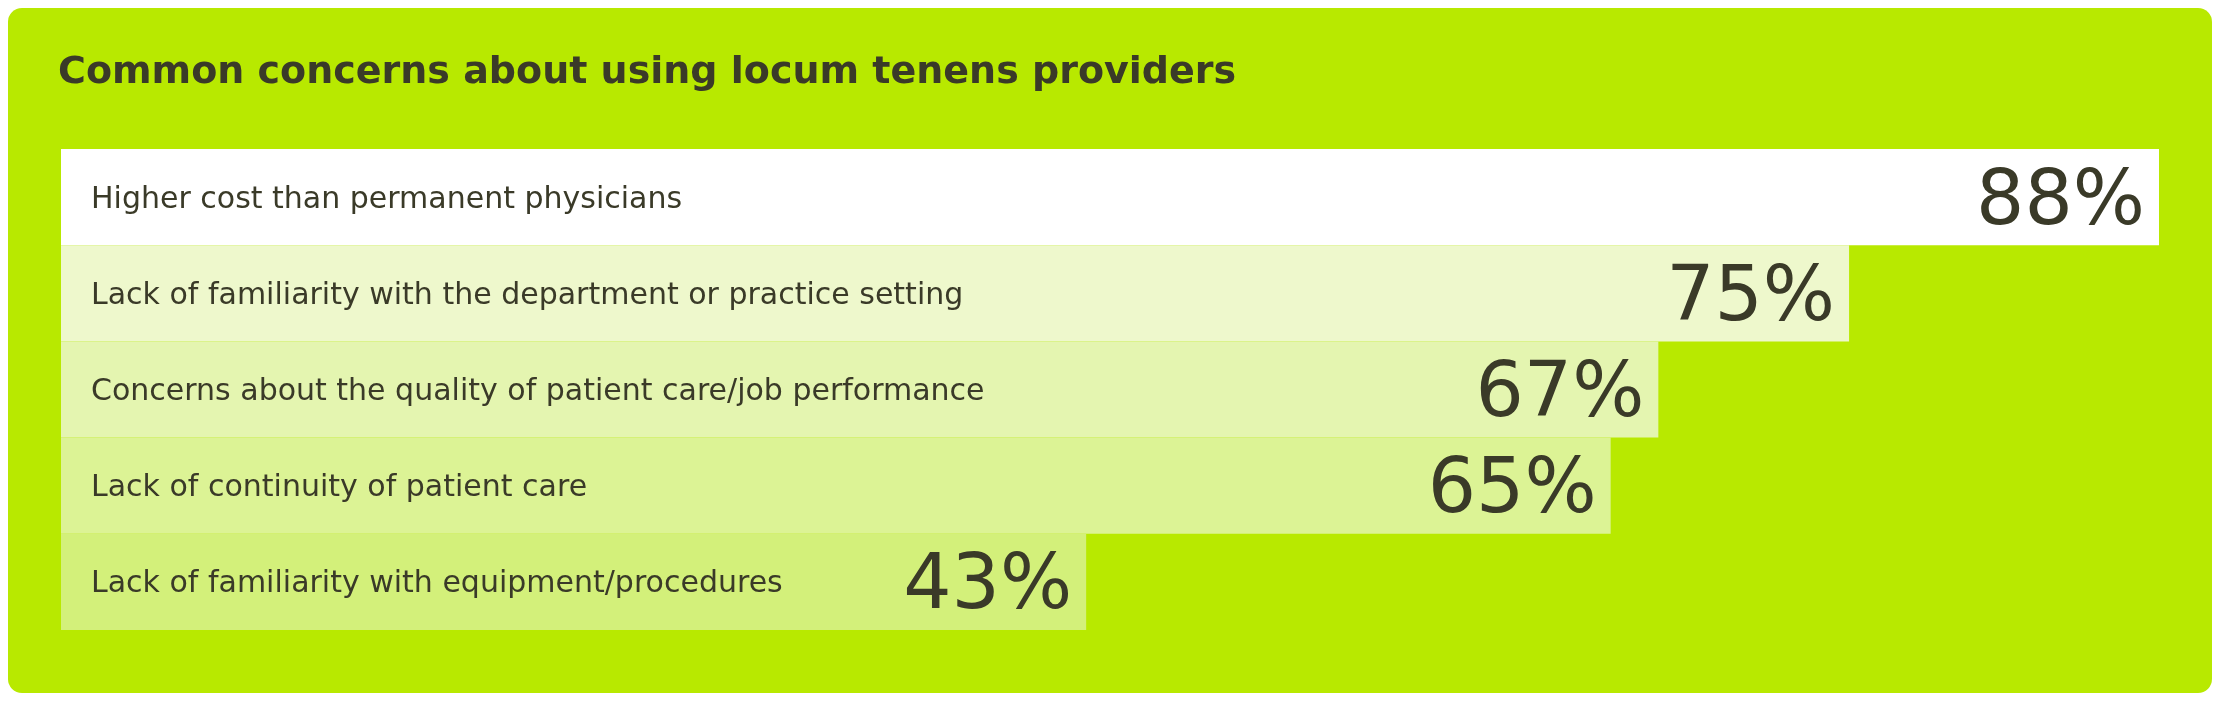  I want to click on data-label: 43%, so click(988, 582).